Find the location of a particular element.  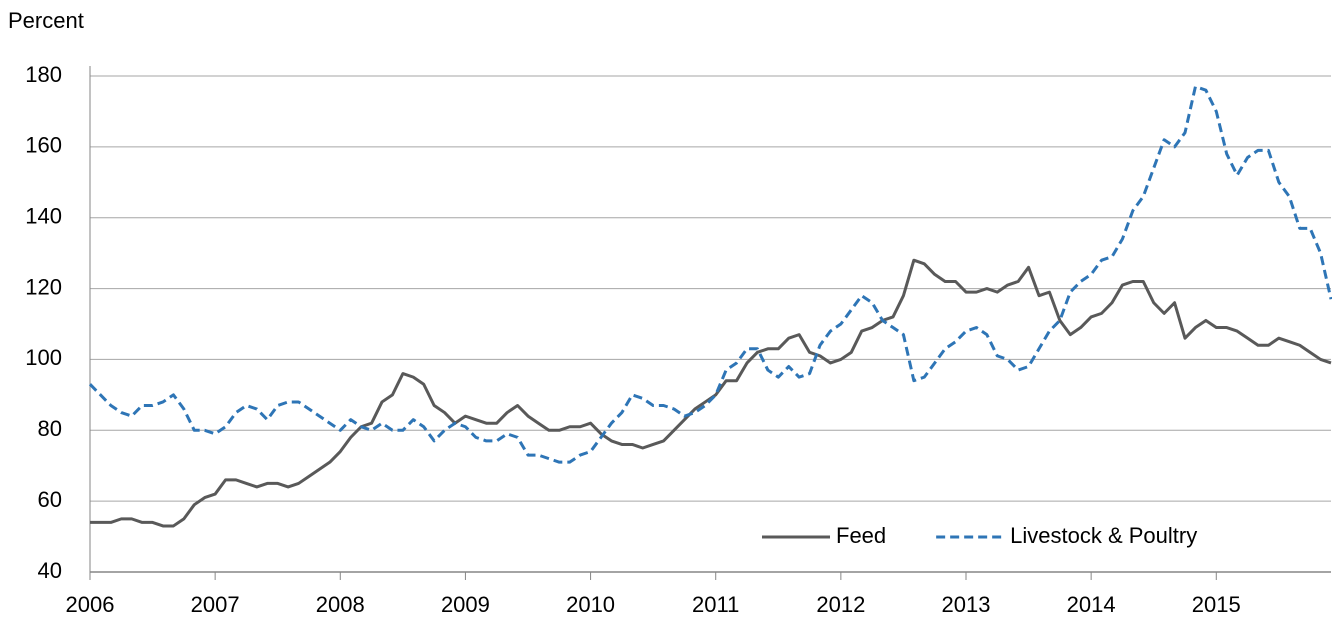

y-tick-label: 80 is located at coordinates (50, 428).